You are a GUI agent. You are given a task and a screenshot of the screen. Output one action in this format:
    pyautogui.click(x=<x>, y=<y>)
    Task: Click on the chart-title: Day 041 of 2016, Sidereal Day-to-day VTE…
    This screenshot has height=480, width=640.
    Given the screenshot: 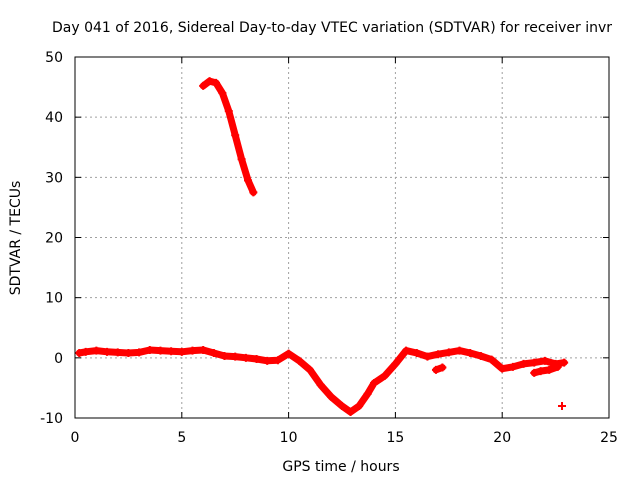 What is the action you would take?
    pyautogui.click(x=332, y=28)
    